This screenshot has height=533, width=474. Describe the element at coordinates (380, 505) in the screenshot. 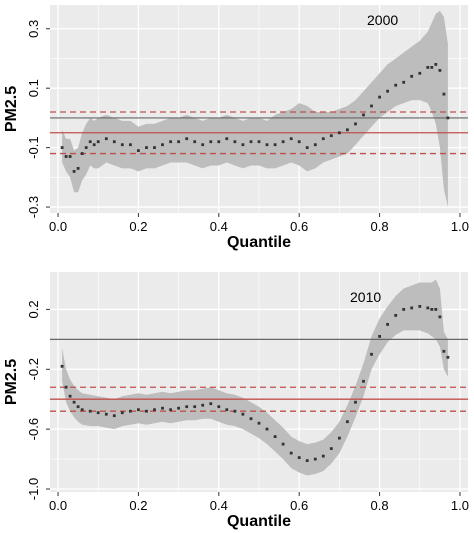

I see `chart-2010-x-tick-label: 0.8` at that location.